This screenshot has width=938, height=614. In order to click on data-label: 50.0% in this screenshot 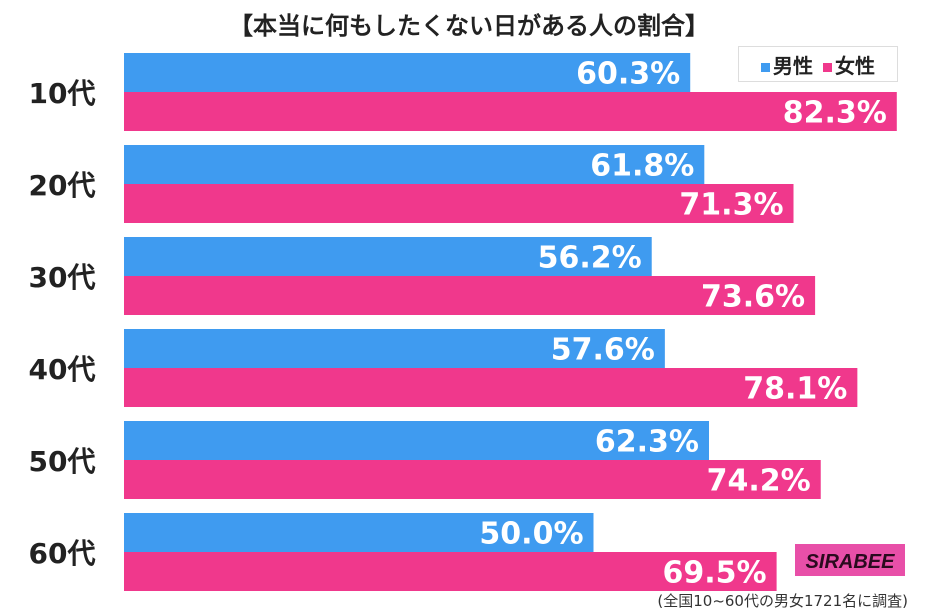, I will do `click(531, 534)`.